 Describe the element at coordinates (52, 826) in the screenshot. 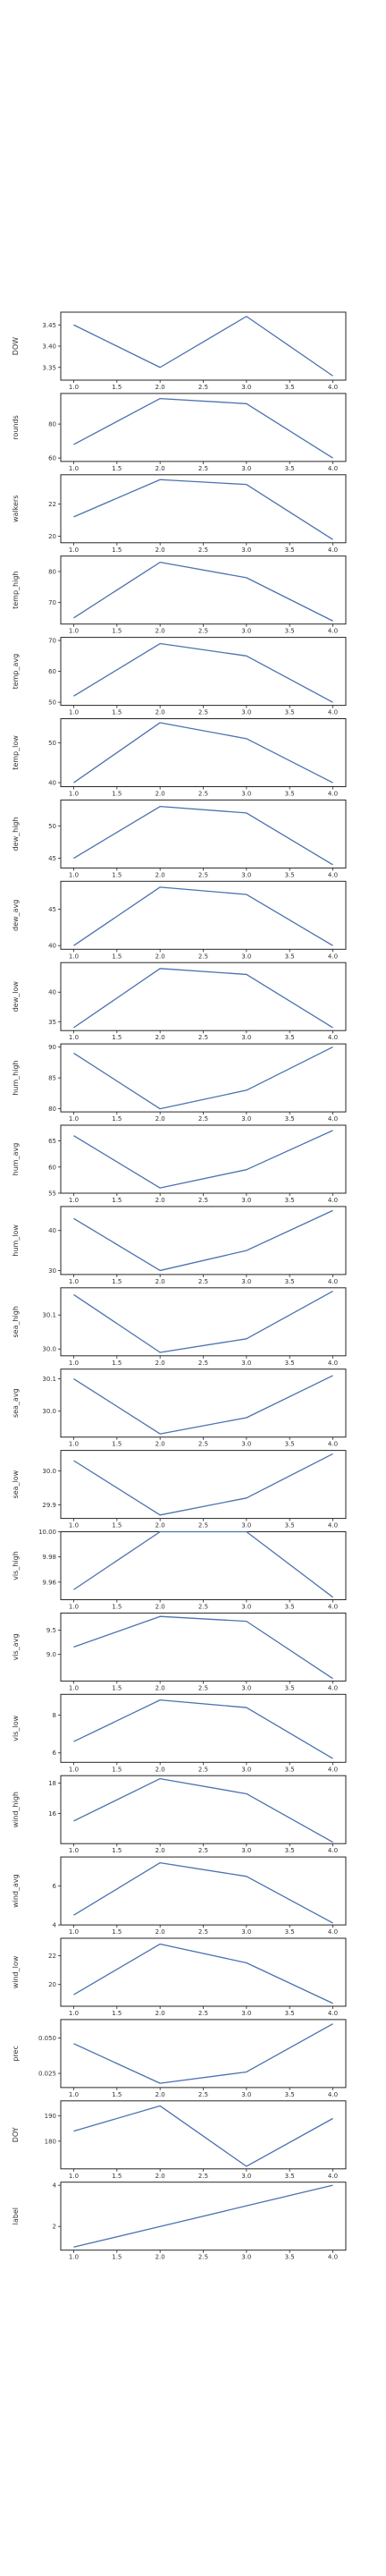

I see `y-tick-label: 50` at that location.